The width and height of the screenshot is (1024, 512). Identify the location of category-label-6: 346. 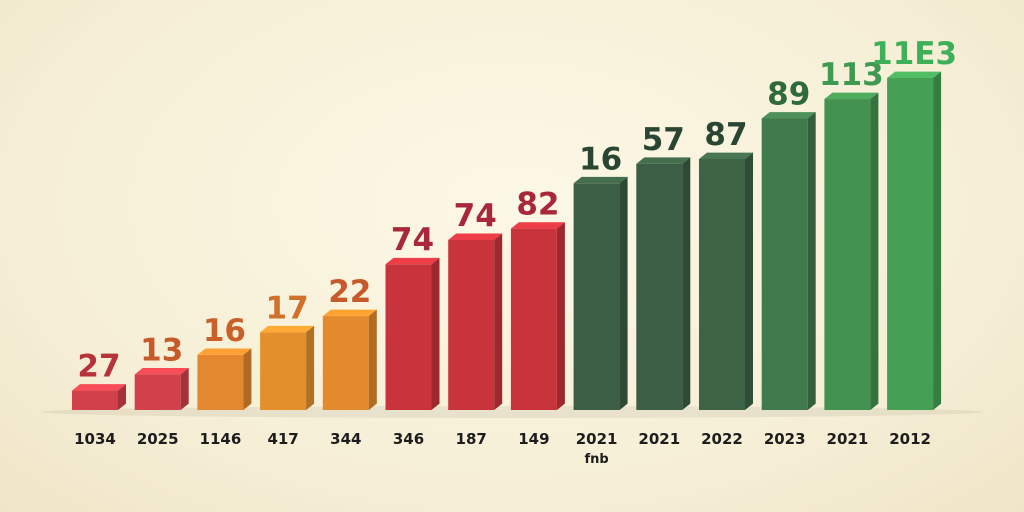
(408, 439).